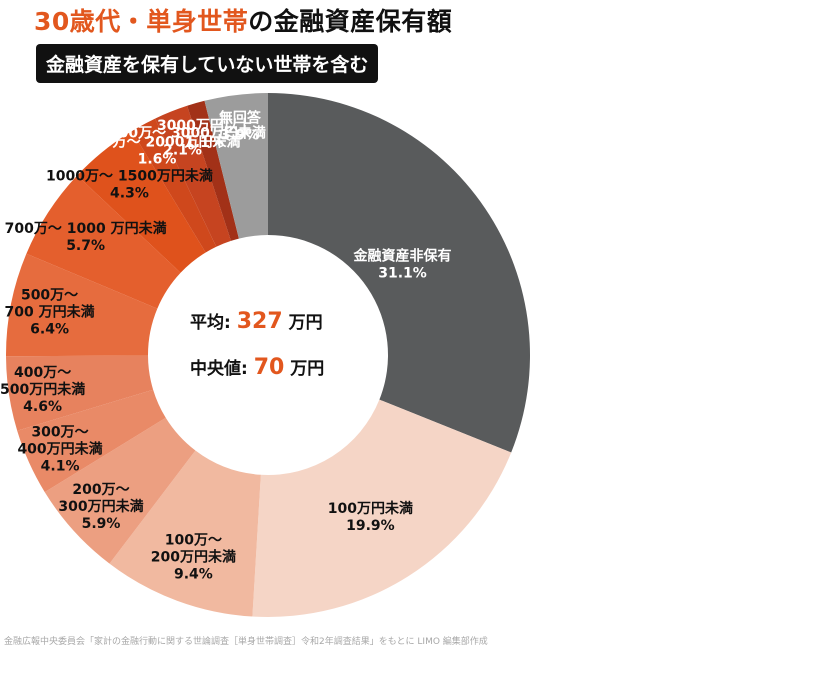 This screenshot has height=678, width=837. What do you see at coordinates (101, 524) in the screenshot?
I see `slice-percent: 5.9%` at bounding box center [101, 524].